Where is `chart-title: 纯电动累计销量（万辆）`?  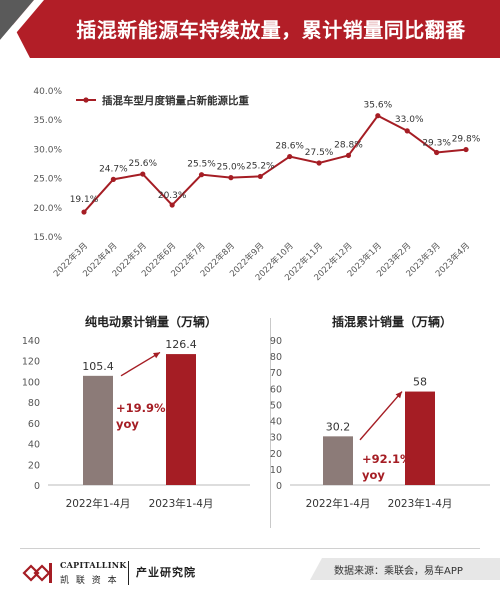
chart-title: 纯电动累计销量（万辆） is located at coordinates (151, 321).